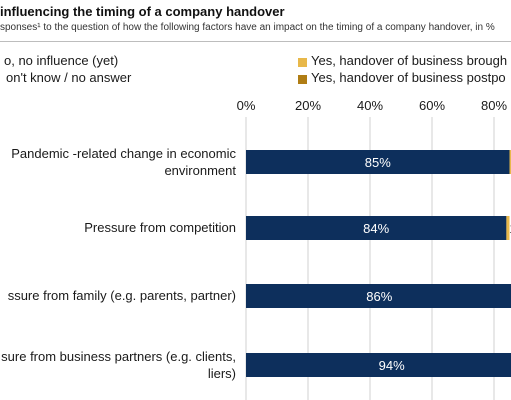 Image resolution: width=511 pixels, height=400 pixels. What do you see at coordinates (370, 105) in the screenshot?
I see `x-tick-label: 40%` at bounding box center [370, 105].